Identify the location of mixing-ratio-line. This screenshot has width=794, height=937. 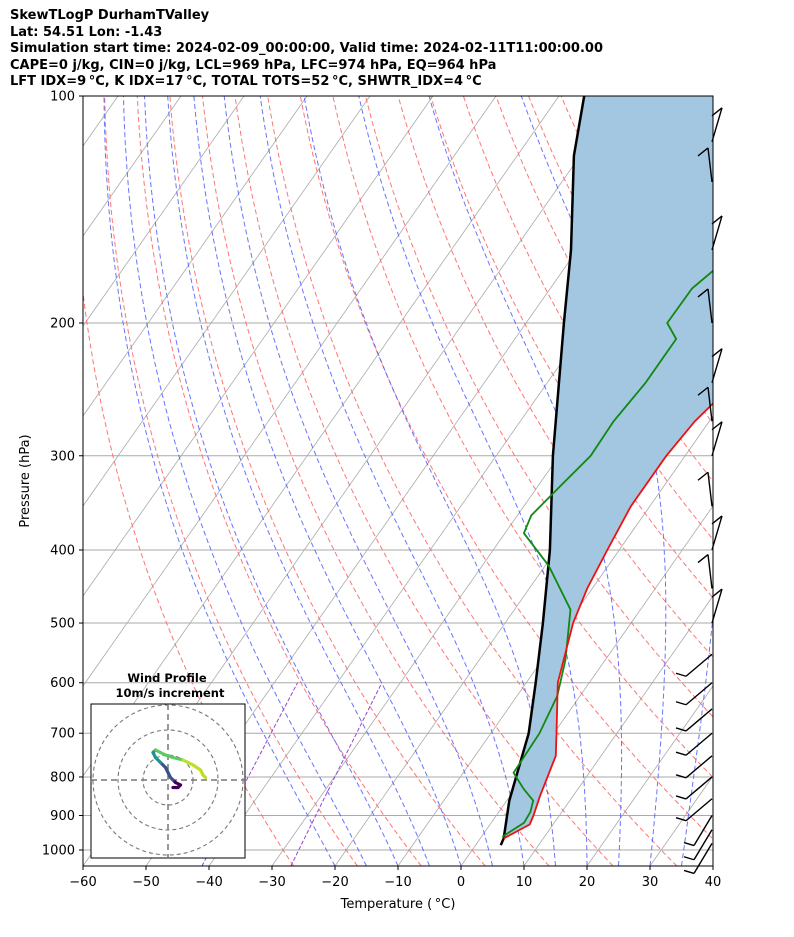
(336, 774).